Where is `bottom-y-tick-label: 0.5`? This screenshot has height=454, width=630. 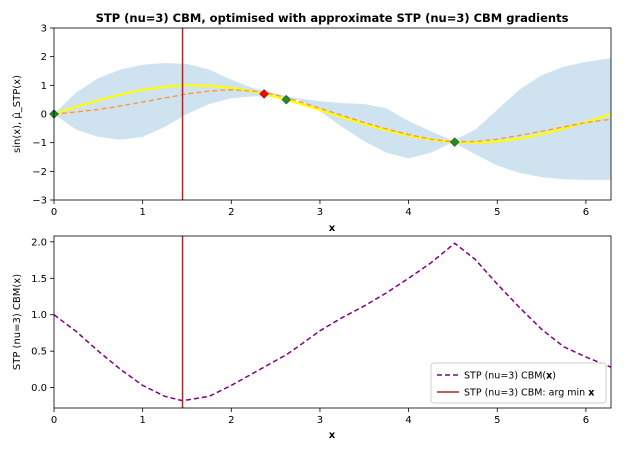
bottom-y-tick-label: 0.5 is located at coordinates (39, 352).